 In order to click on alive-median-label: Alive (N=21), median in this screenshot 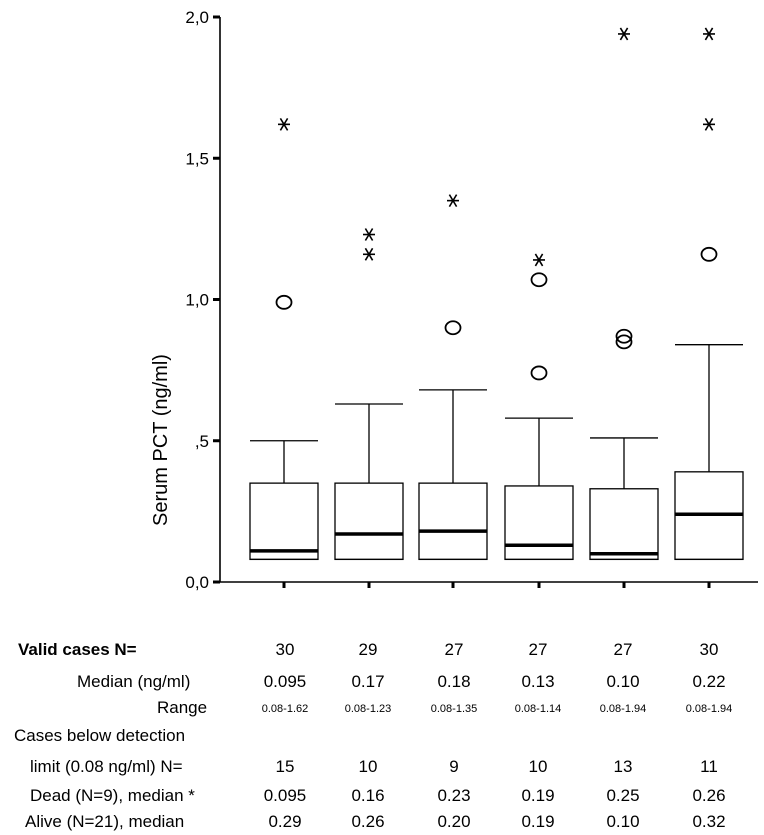, I will do `click(105, 821)`.